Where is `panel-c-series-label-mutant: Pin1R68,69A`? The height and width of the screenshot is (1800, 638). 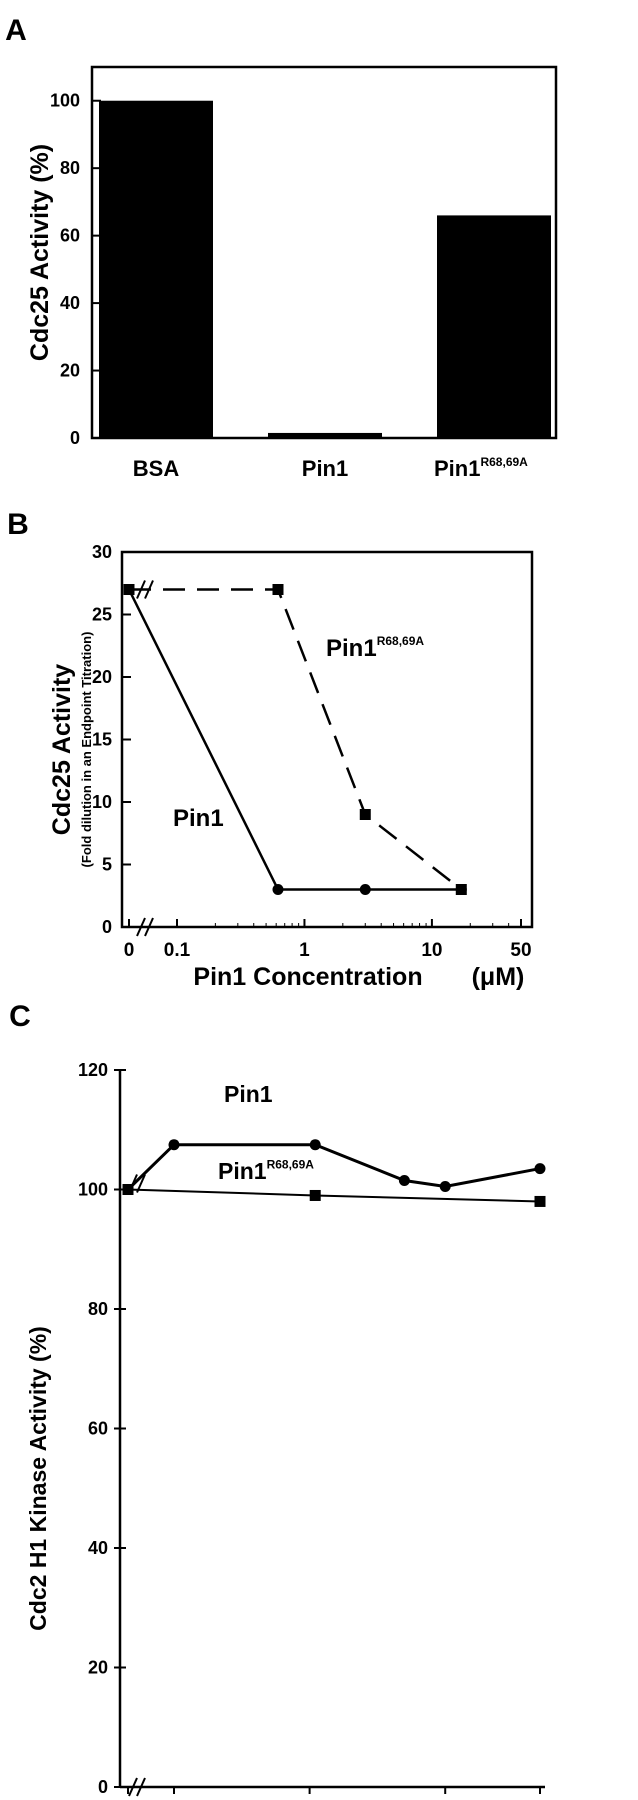 panel-c-series-label-mutant: Pin1R68,69A is located at coordinates (266, 1171).